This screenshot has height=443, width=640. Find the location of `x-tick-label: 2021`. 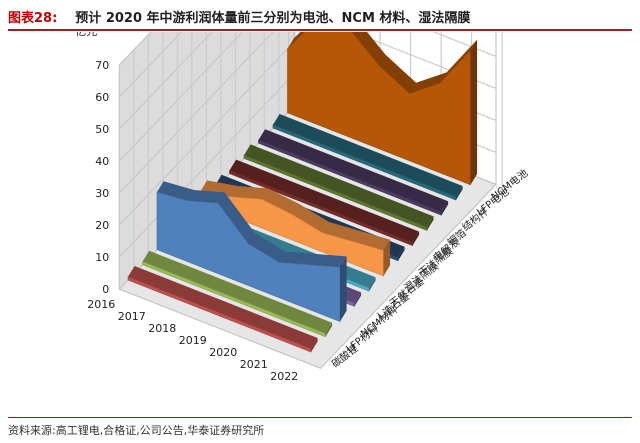

x-tick-label: 2021 is located at coordinates (254, 364).